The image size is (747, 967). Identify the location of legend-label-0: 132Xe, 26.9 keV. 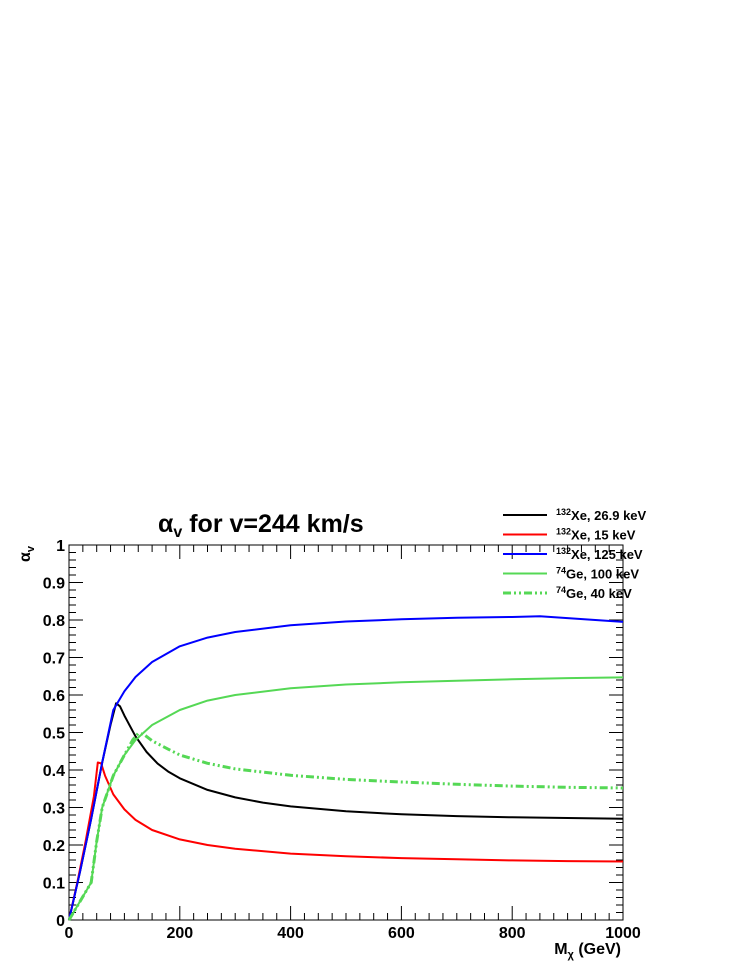
(601, 515).